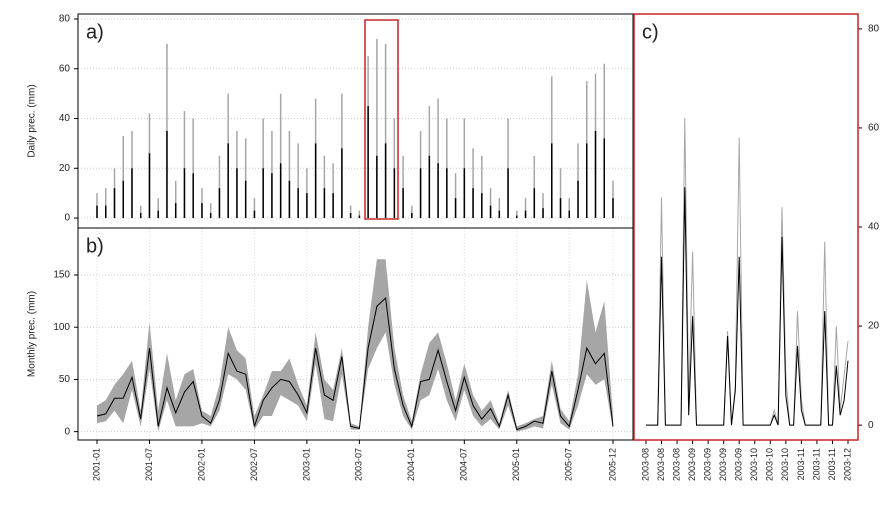 The width and height of the screenshot is (888, 507). Describe the element at coordinates (96, 464) in the screenshot. I see `x-tick-label: 2001-01` at that location.